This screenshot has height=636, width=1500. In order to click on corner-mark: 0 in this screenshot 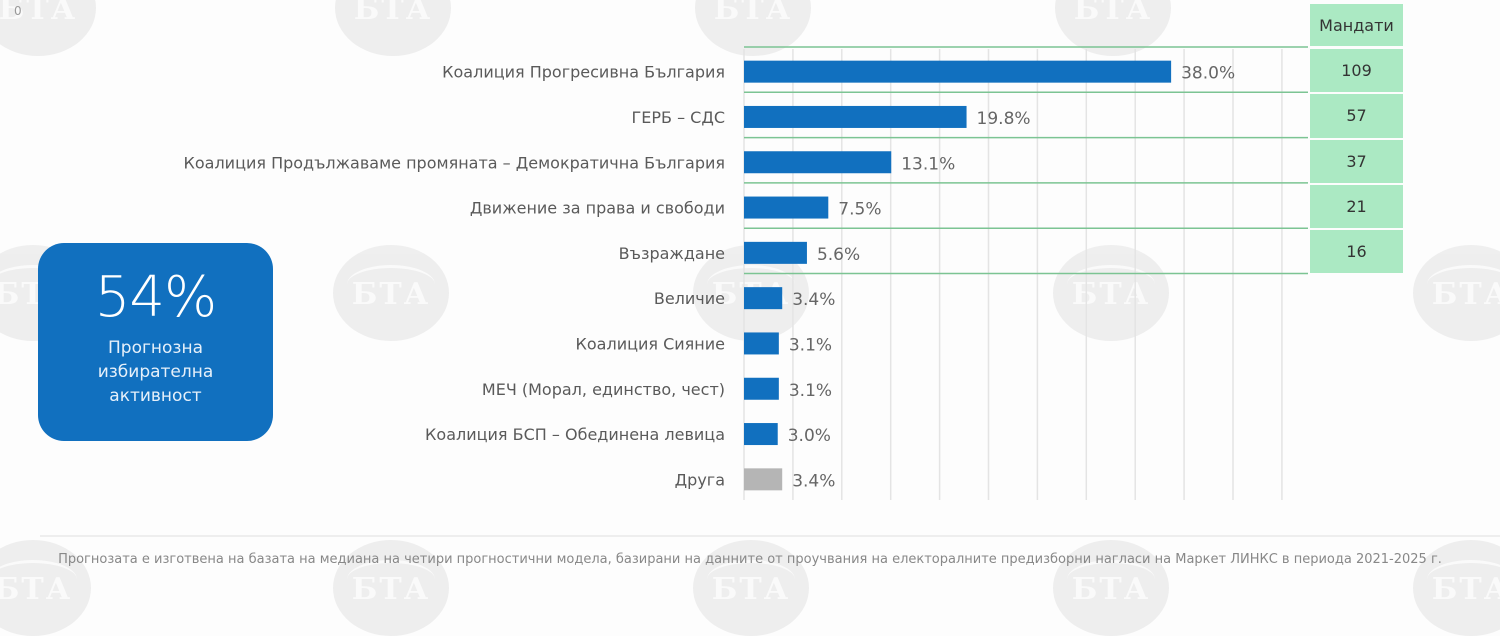, I will do `click(18, 11)`.